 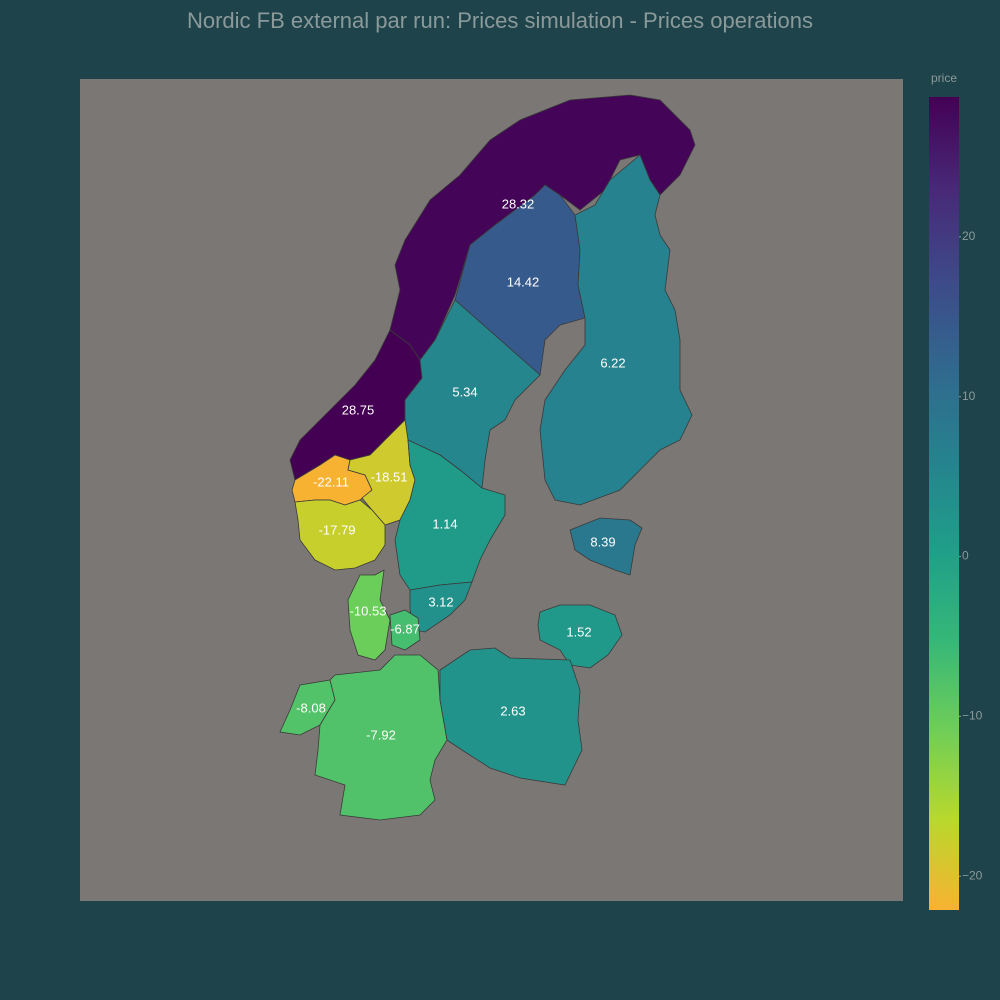 I want to click on colorbar-tick-label: 0, so click(x=965, y=556).